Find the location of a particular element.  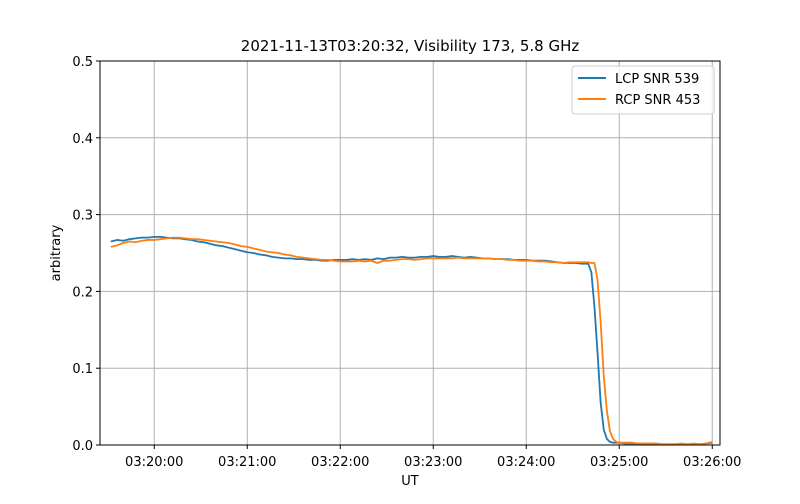

x-tick-label: 03:20:00 is located at coordinates (154, 462).